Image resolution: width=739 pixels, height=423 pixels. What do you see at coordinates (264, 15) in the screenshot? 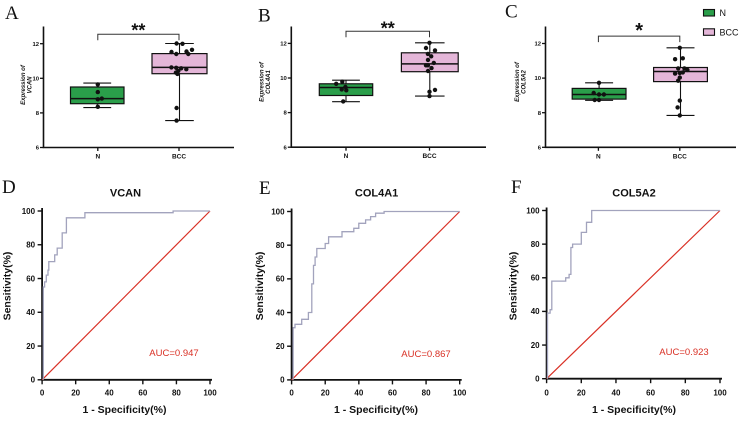
I see `svg-text: B` at bounding box center [264, 15].